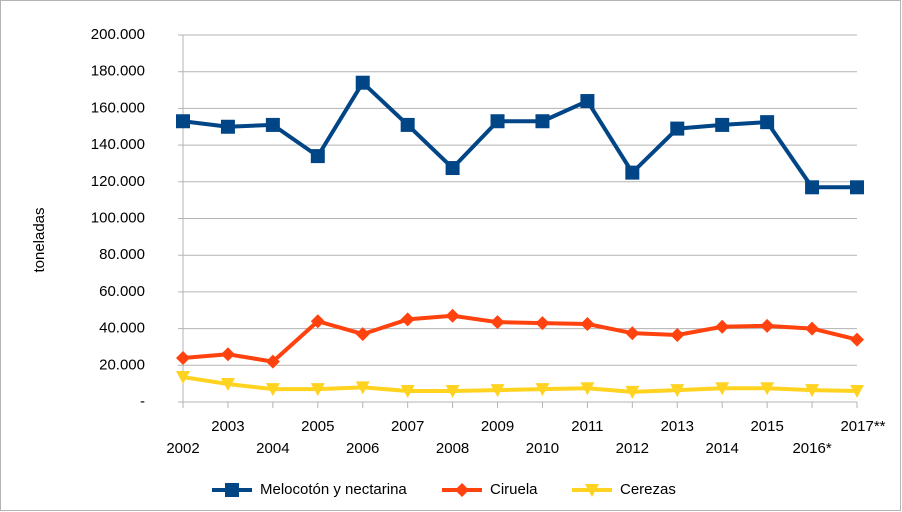  What do you see at coordinates (632, 448) in the screenshot?
I see `x-tick-label: 2012` at bounding box center [632, 448].